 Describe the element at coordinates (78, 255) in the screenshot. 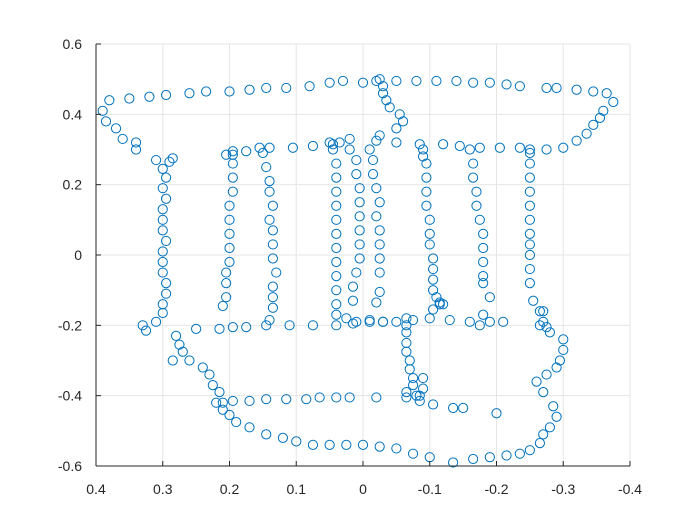

I see `y-tick-label: 0` at that location.